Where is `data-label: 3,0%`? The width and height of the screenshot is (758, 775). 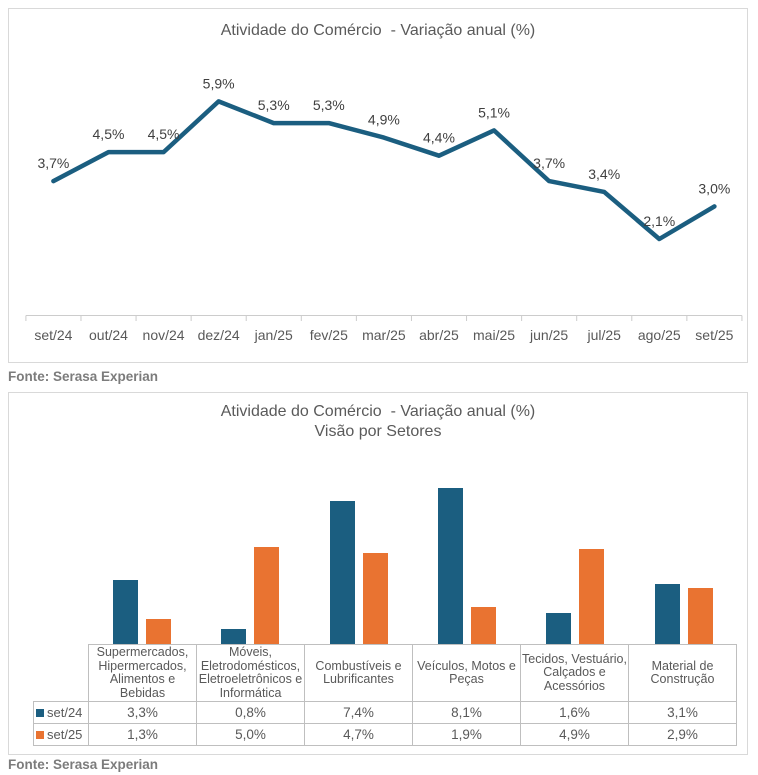
data-label: 3,0% is located at coordinates (714, 188).